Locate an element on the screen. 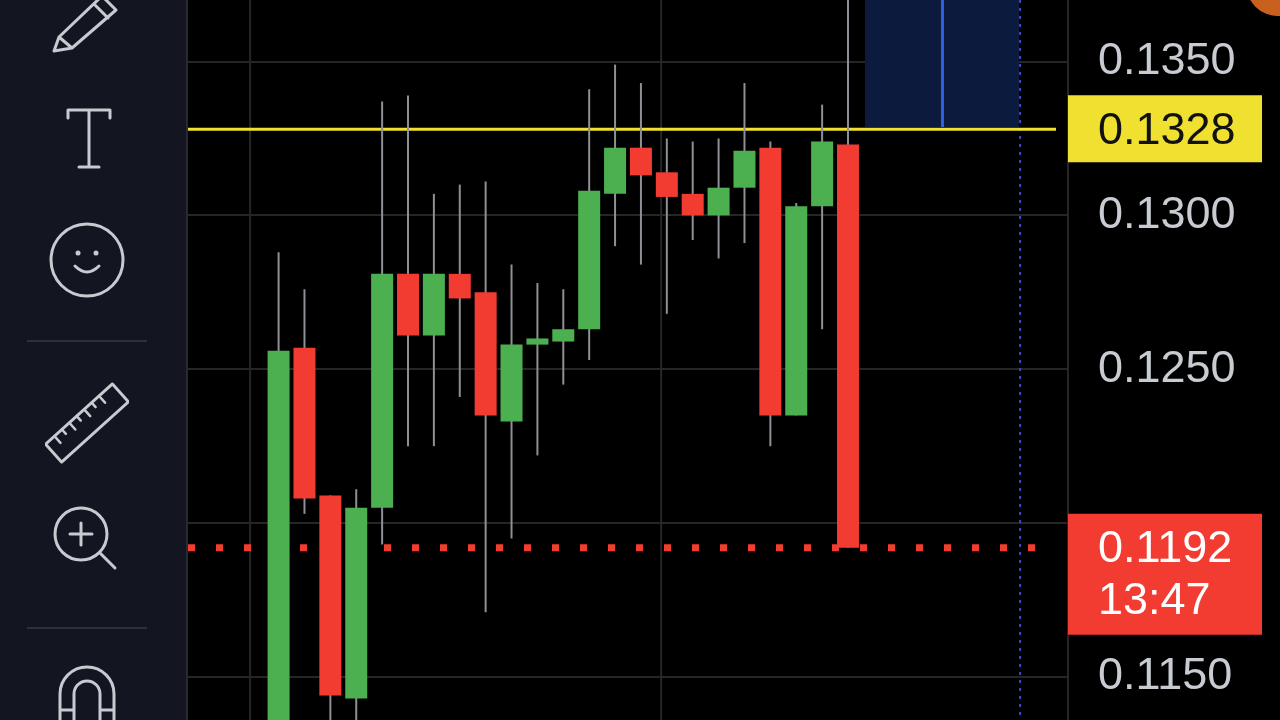 The height and width of the screenshot is (720, 1280). text: 13:47 is located at coordinates (1154, 599).